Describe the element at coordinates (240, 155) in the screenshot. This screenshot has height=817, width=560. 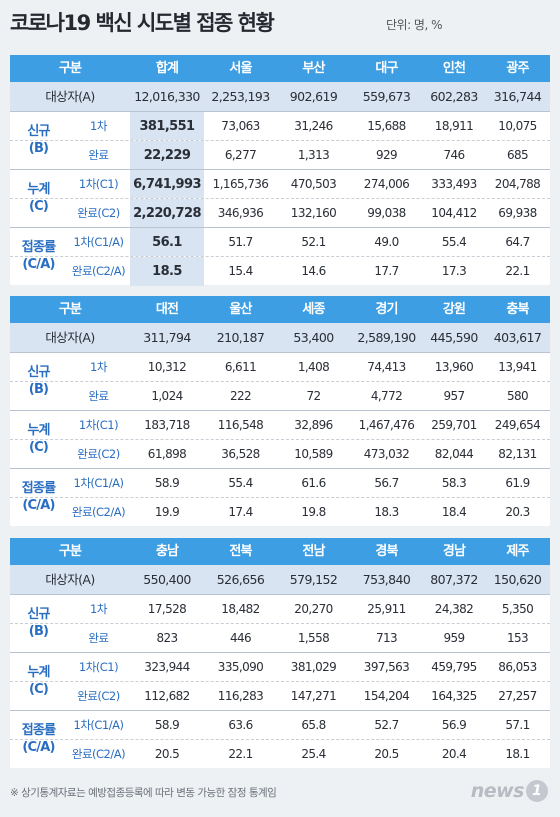
I see `row-value: 6,277` at that location.